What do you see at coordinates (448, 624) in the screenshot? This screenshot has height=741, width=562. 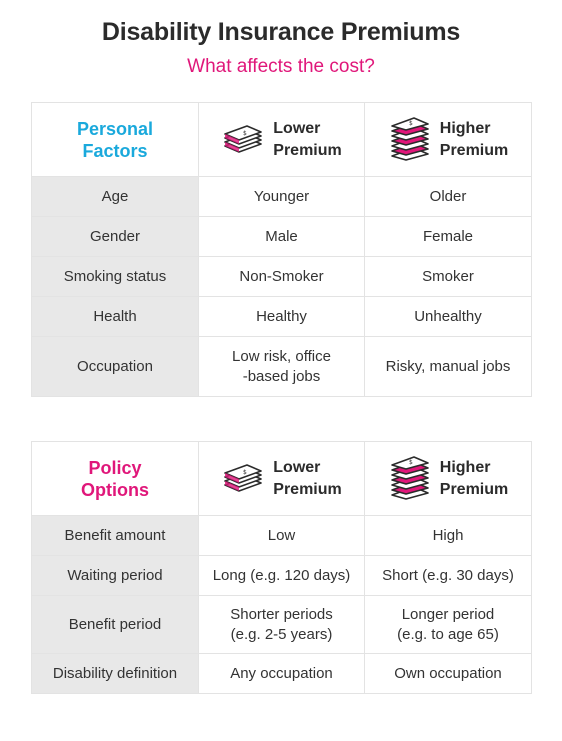 I see `higher-value: Longer period (e.g. to age 65)` at bounding box center [448, 624].